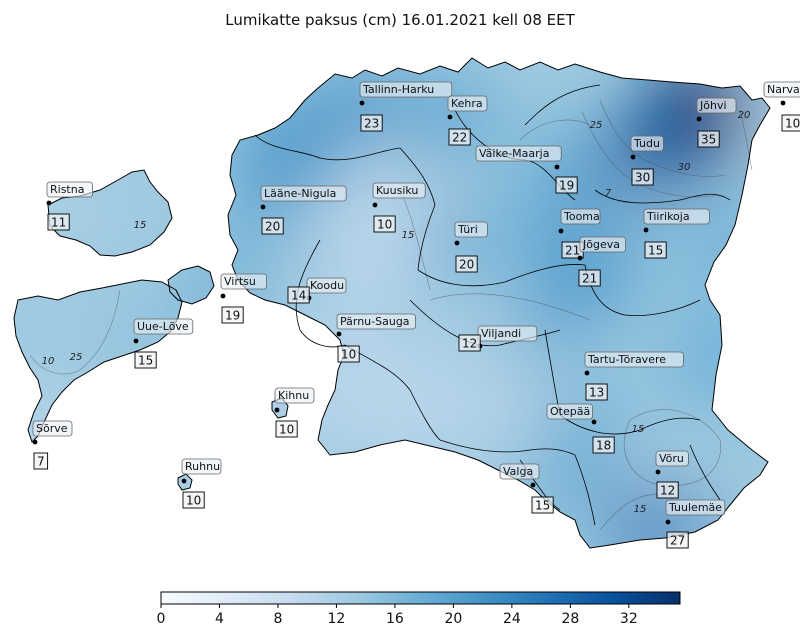 The height and width of the screenshot is (630, 800). What do you see at coordinates (716, 122) in the screenshot?
I see `station-j-hvi: Jõhvi 35` at bounding box center [716, 122].